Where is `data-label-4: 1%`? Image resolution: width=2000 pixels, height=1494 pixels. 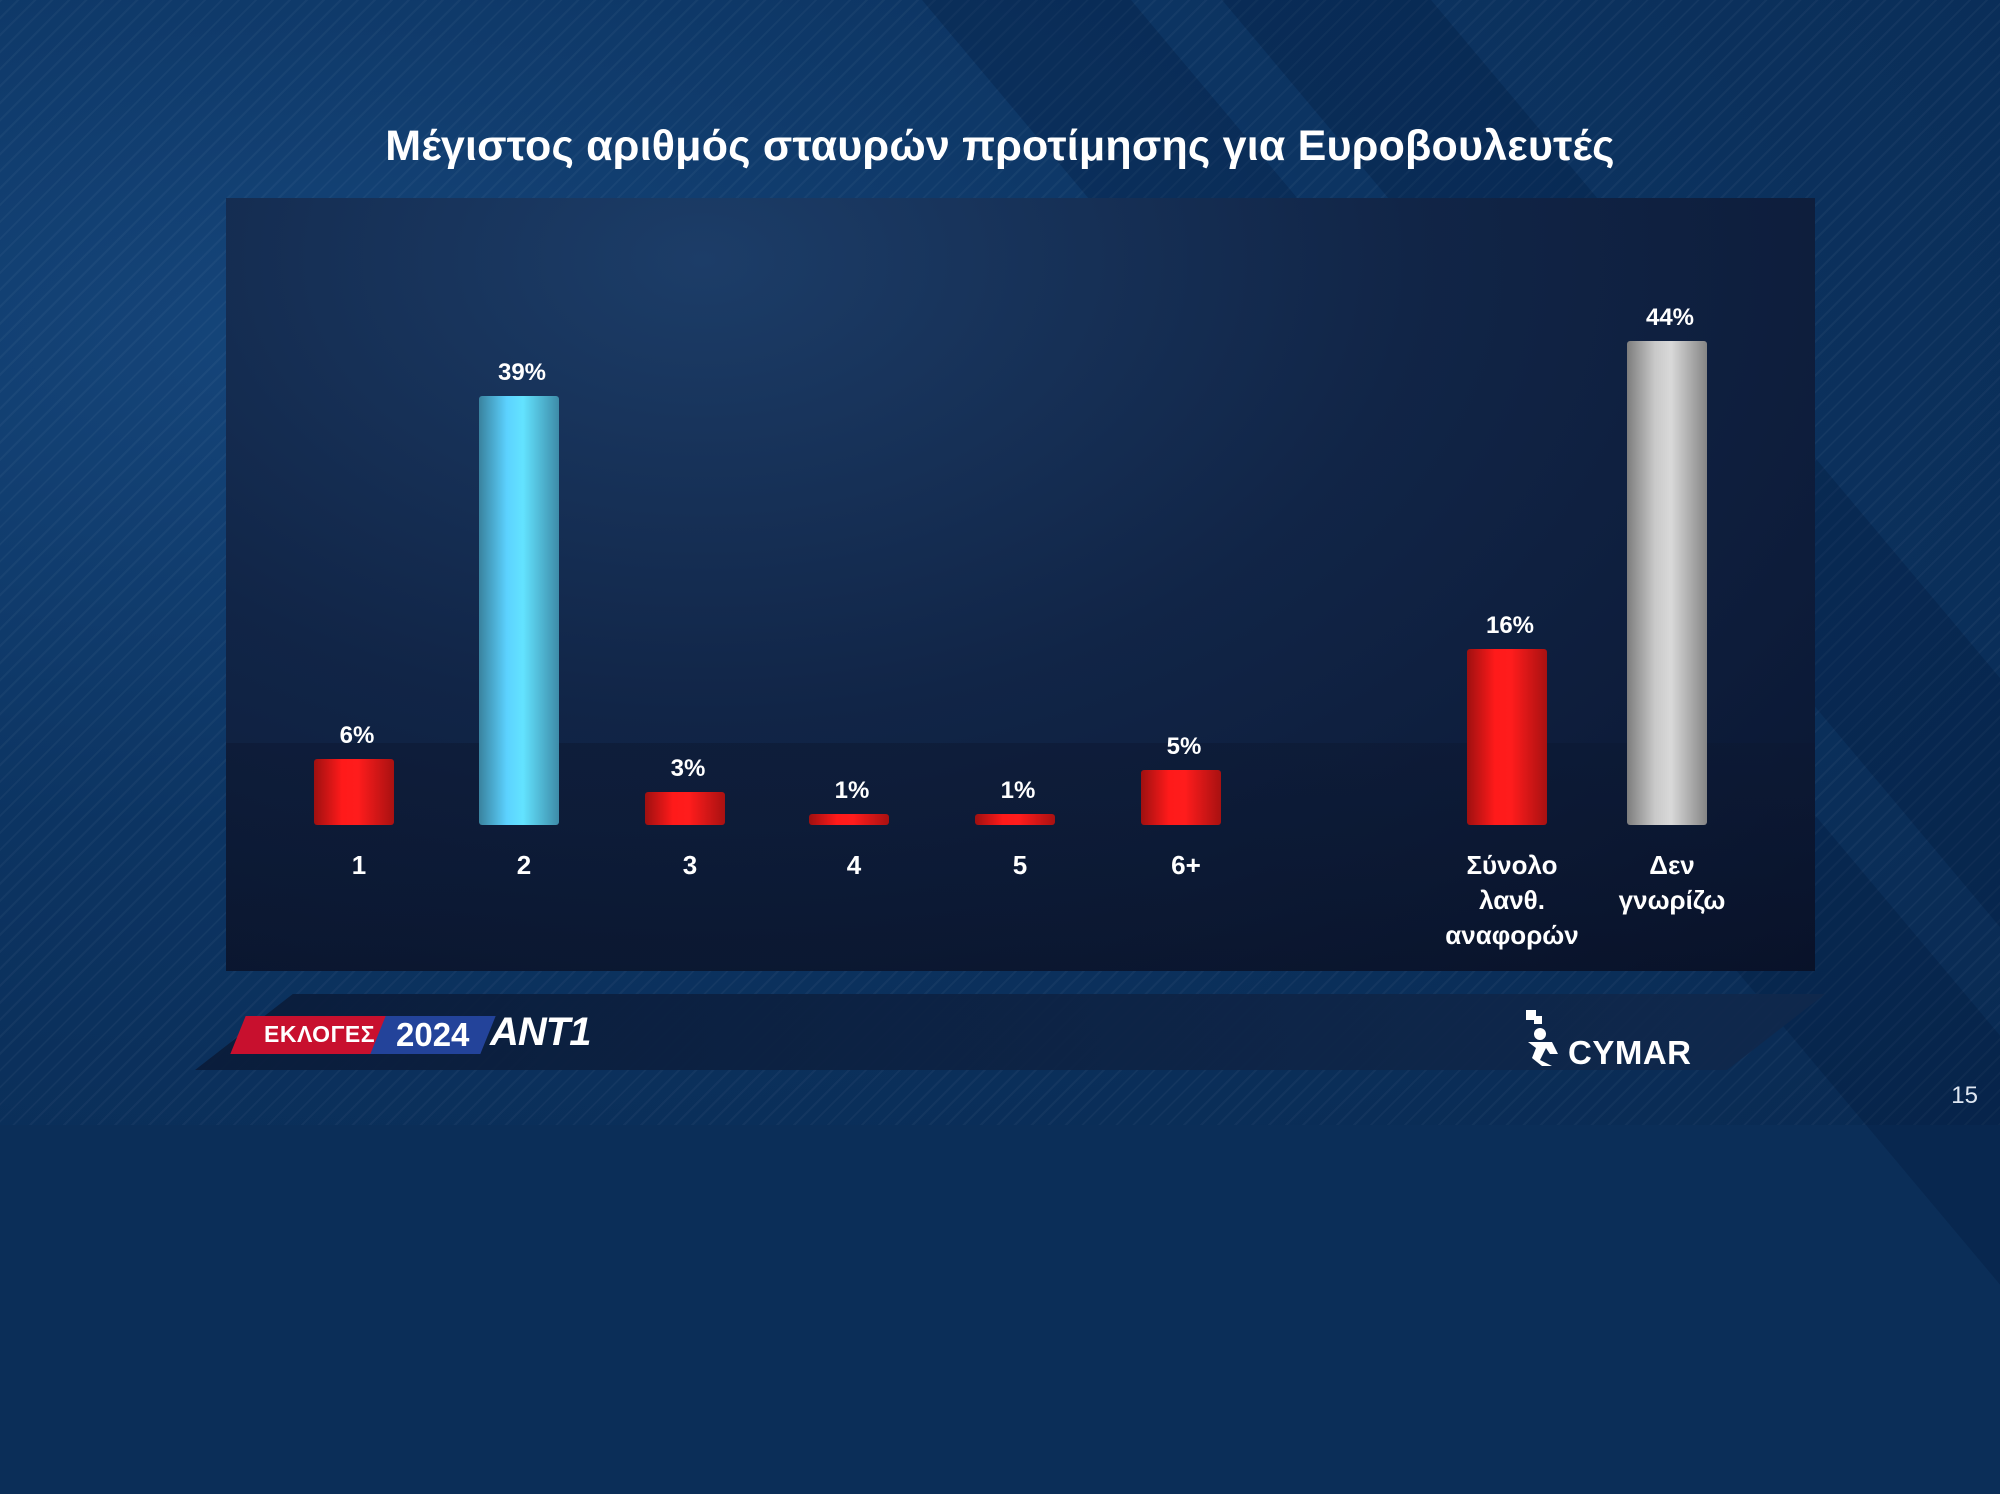
data-label-4: 1% is located at coordinates (852, 790).